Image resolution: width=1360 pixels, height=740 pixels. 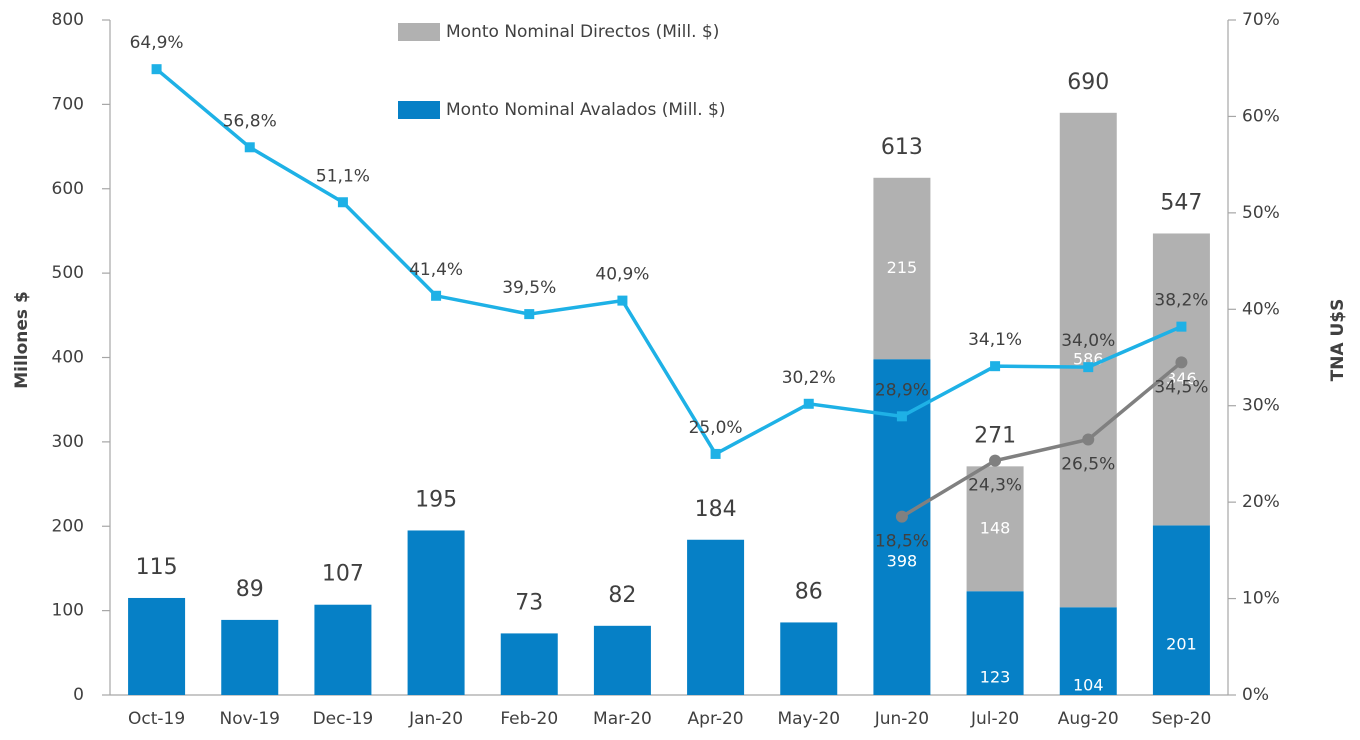 I want to click on y-axis-title: Millones $, so click(x=22, y=340).